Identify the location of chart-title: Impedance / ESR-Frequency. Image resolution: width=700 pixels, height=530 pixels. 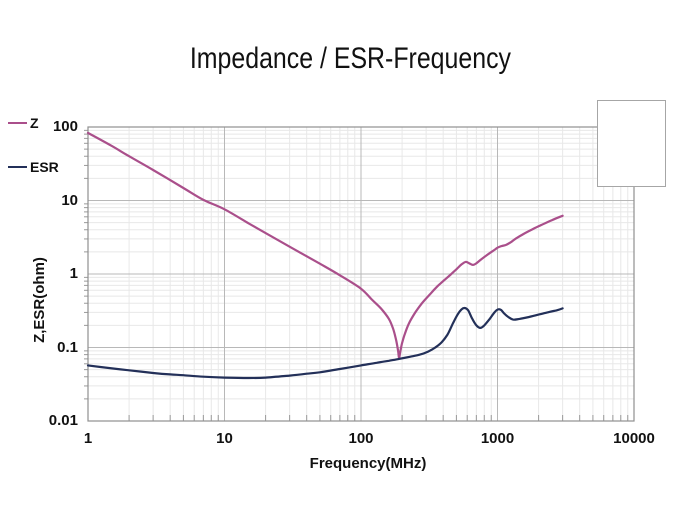
(350, 59).